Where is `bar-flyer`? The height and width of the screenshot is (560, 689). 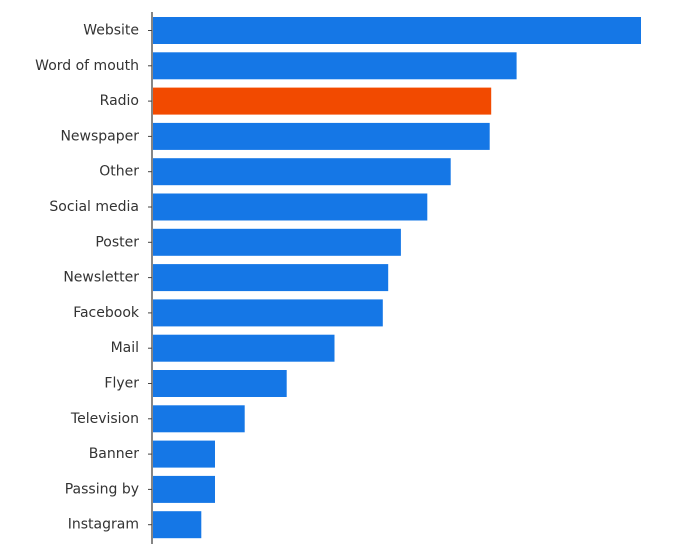 bar-flyer is located at coordinates (220, 383).